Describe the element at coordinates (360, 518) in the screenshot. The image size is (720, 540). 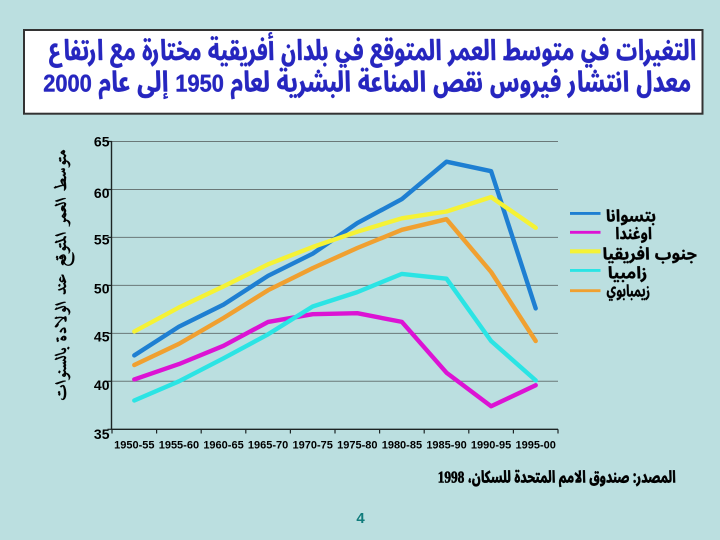
I see `svg-text: 4` at that location.